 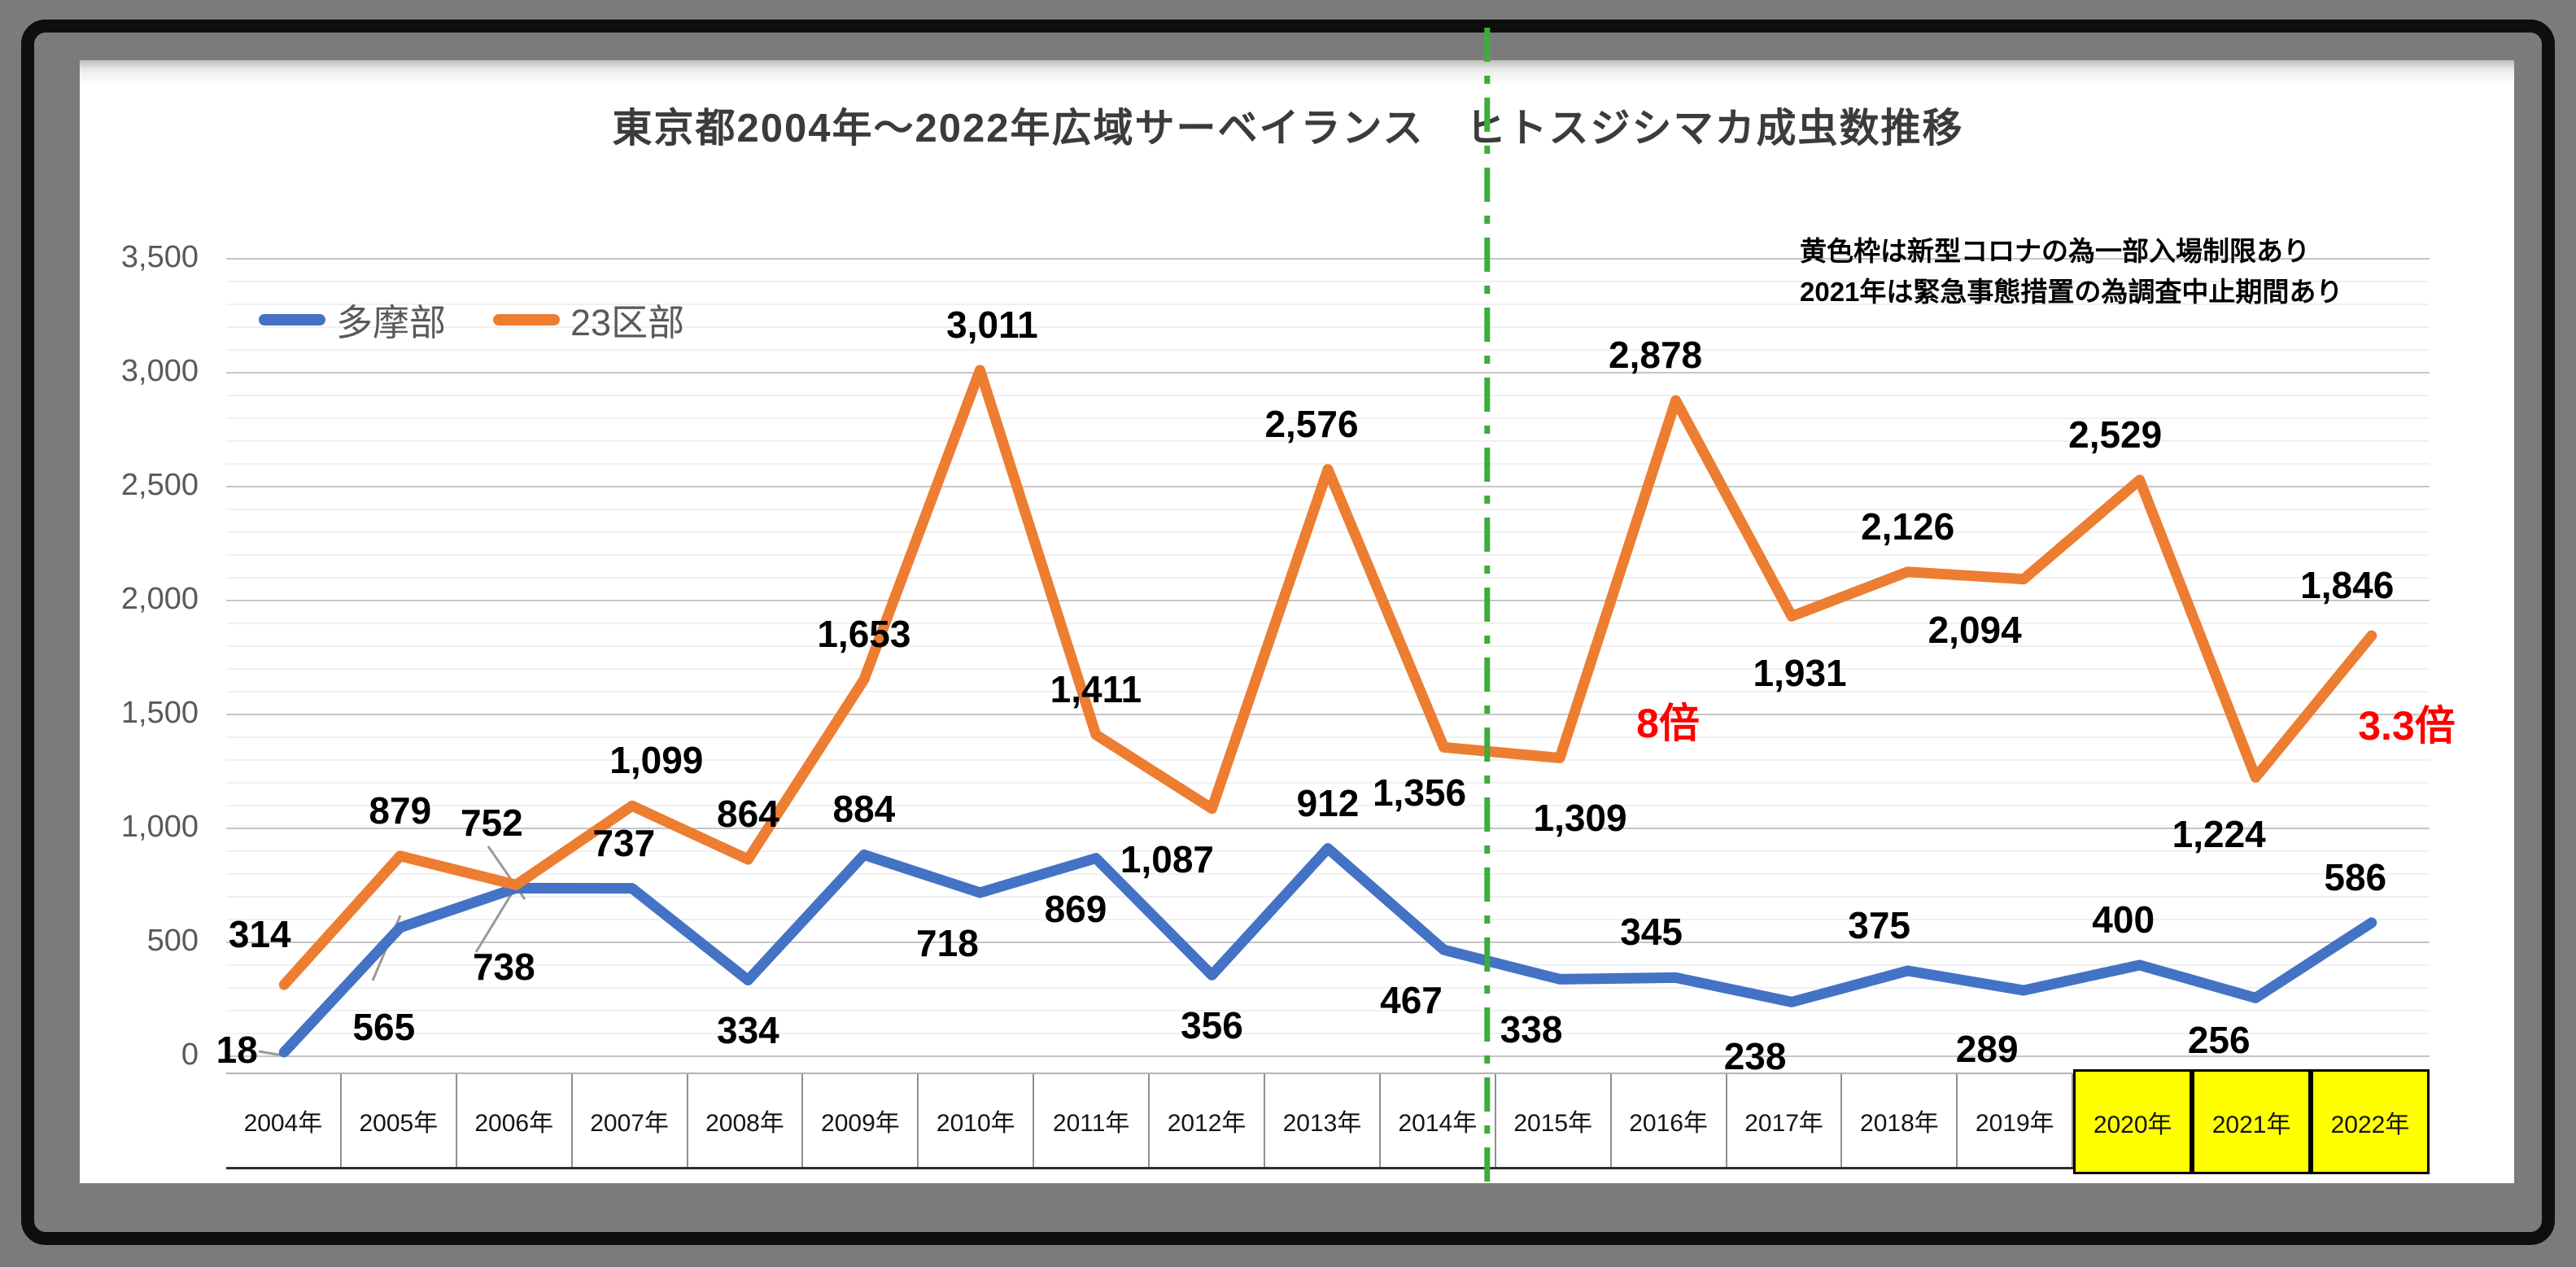 I want to click on year-cell: 2011年, so click(x=1092, y=1120).